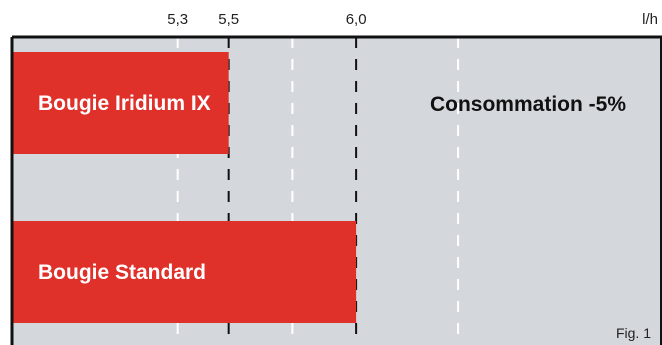 The width and height of the screenshot is (662, 345). Describe the element at coordinates (633, 333) in the screenshot. I see `figure-label: Fig. 1` at that location.